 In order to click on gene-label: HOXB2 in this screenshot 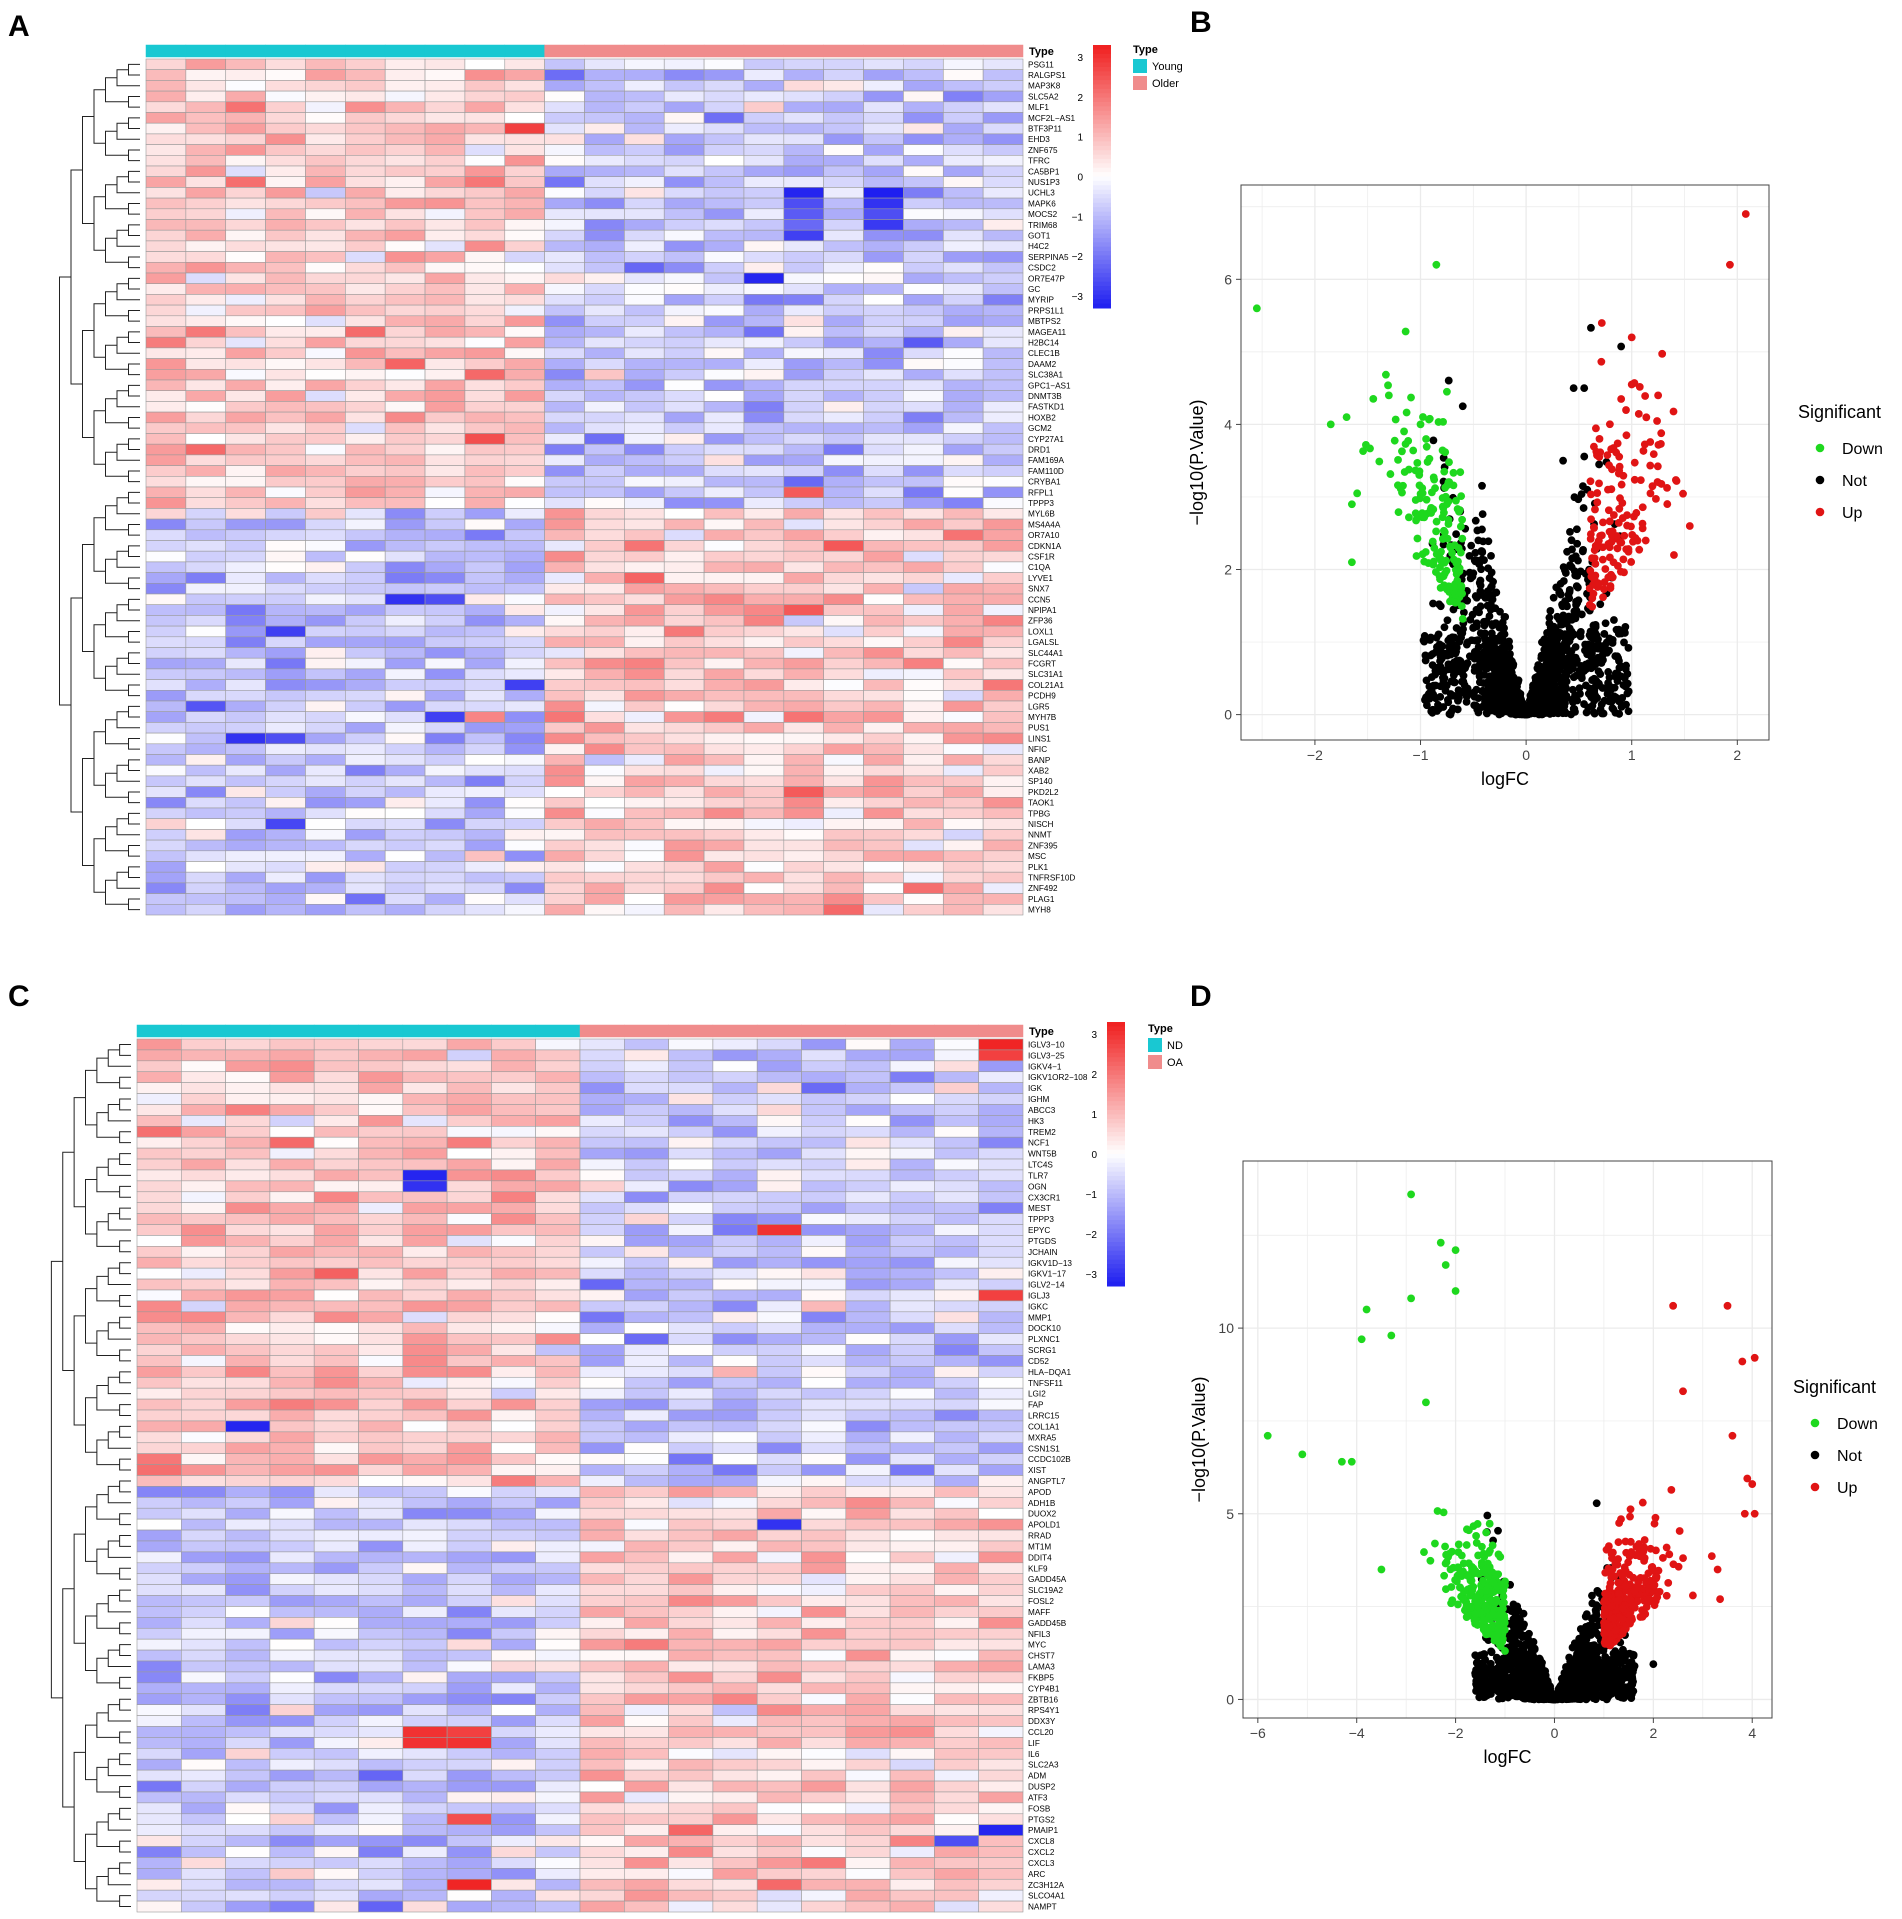, I will do `click(1042, 417)`.